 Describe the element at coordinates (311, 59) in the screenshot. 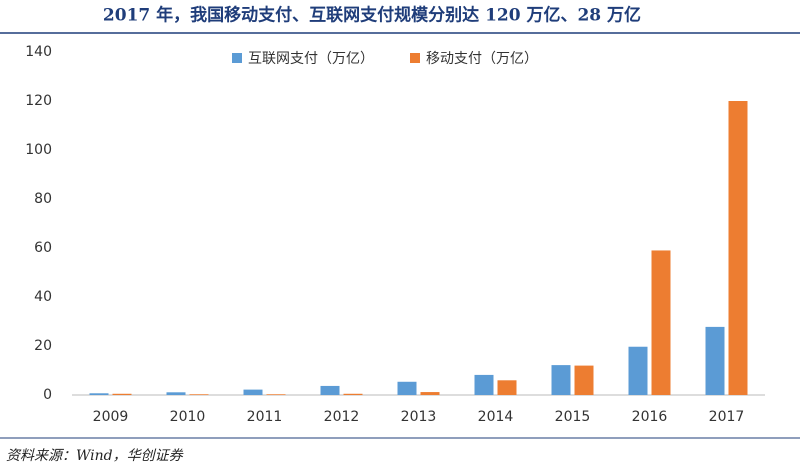

I see `legend-label: 互联网支付（万亿）` at that location.